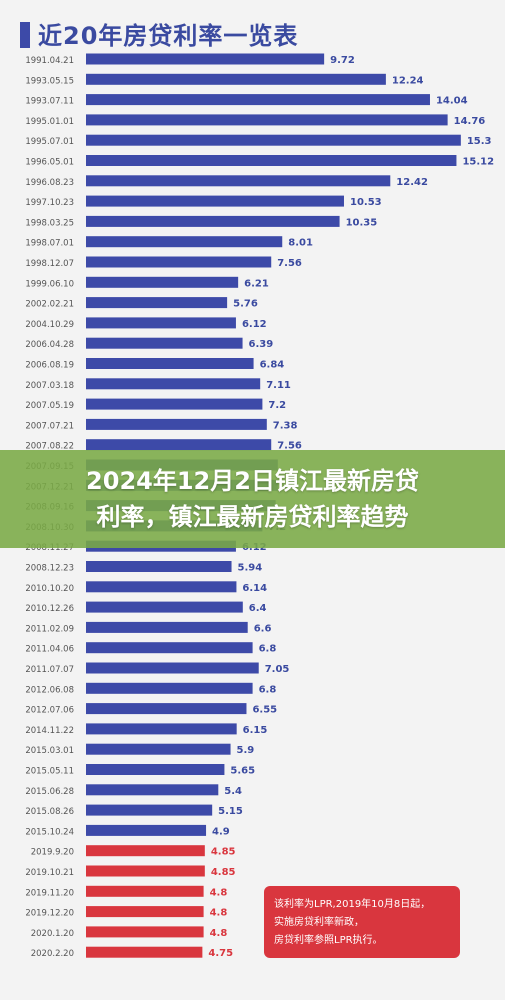  What do you see at coordinates (49, 609) in the screenshot?
I see `date-label: 2010.12.26` at bounding box center [49, 609].